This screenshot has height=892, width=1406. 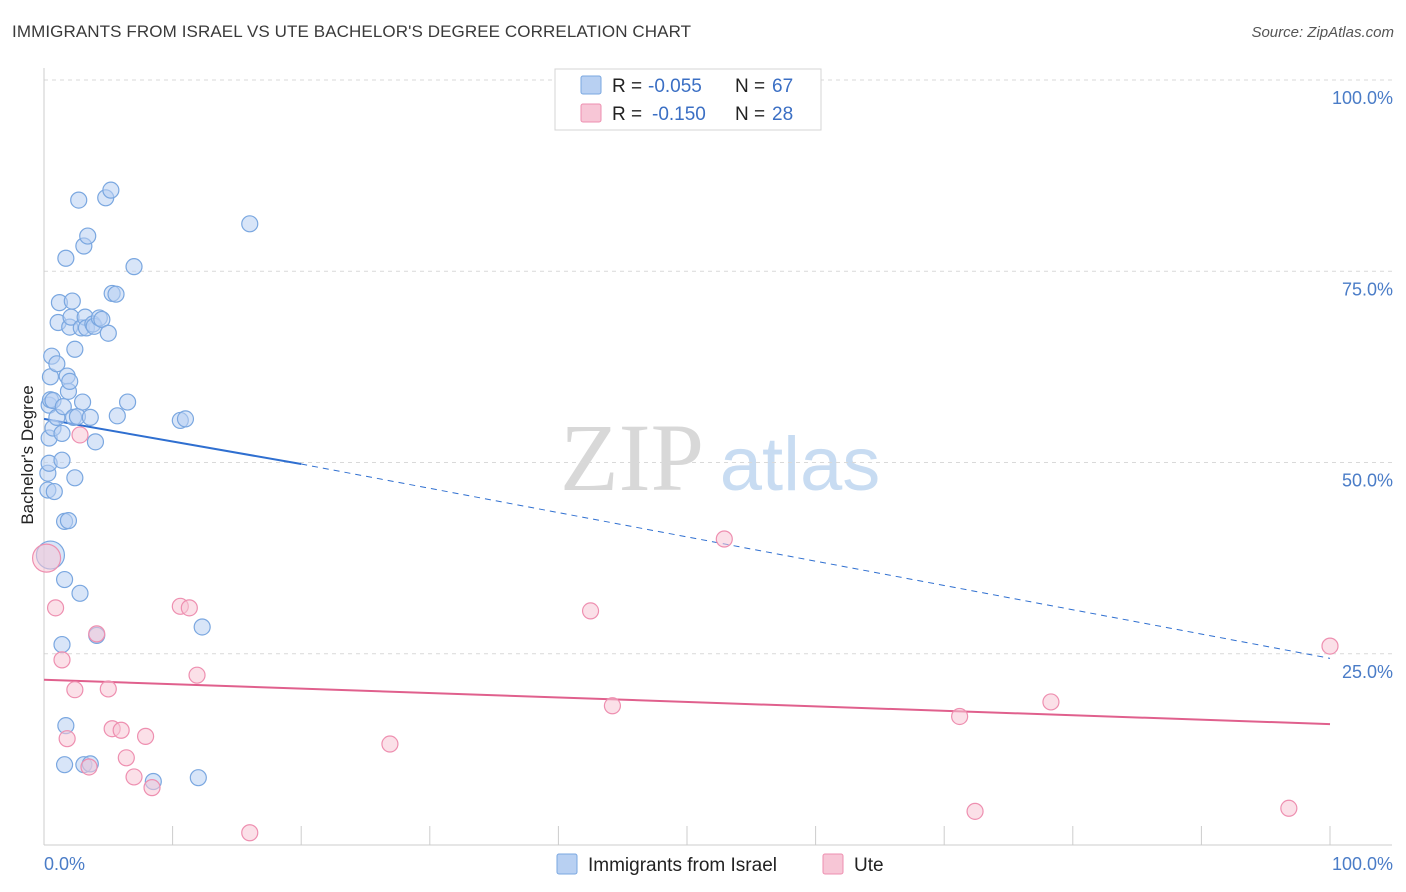 I want to click on bottom-legend-swatch-ute, so click(x=833, y=864).